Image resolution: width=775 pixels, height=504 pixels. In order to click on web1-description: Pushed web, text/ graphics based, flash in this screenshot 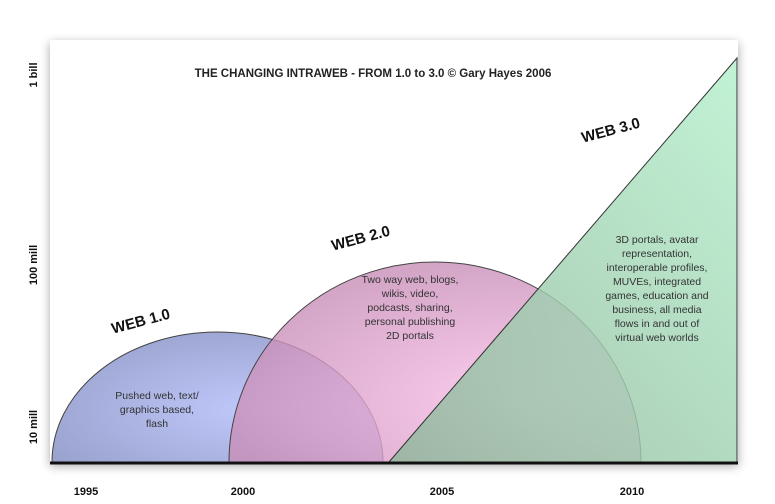, I will do `click(157, 410)`.